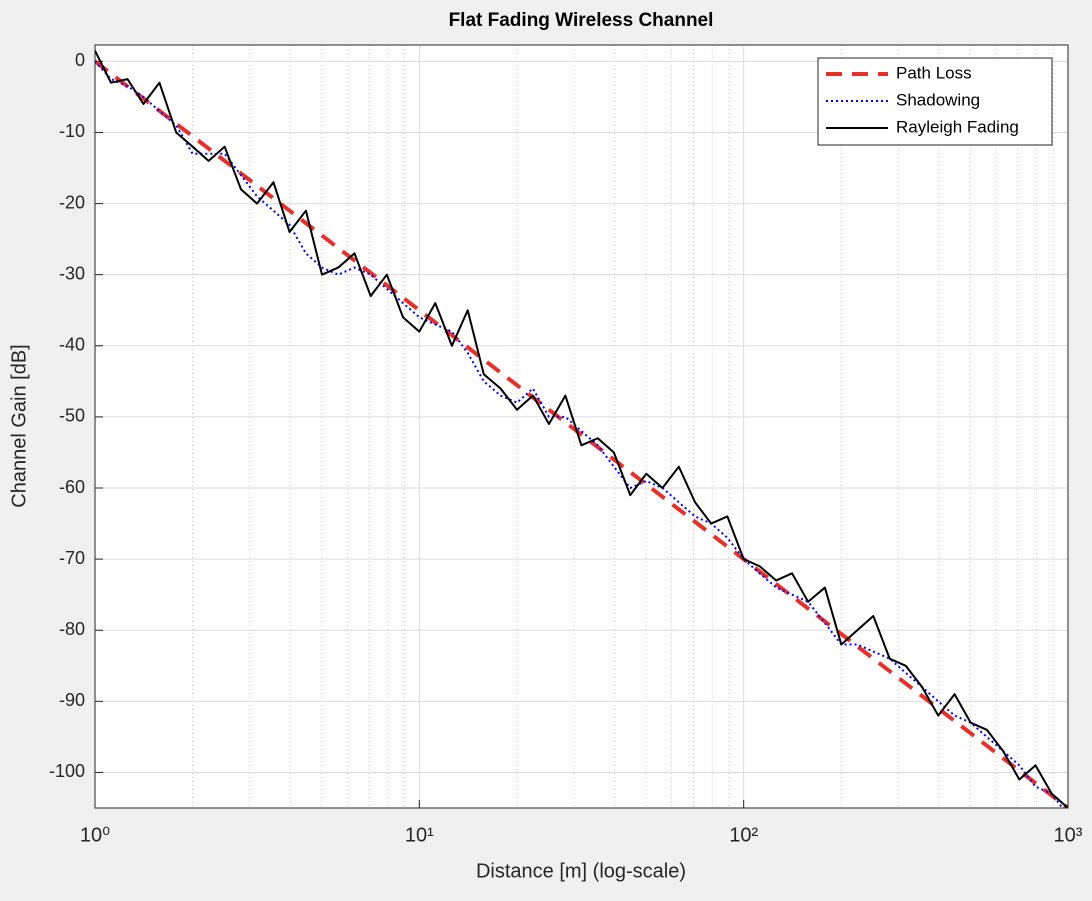 This screenshot has height=901, width=1092. I want to click on x-axis-label: Distance [m] (log-scale), so click(581, 871).